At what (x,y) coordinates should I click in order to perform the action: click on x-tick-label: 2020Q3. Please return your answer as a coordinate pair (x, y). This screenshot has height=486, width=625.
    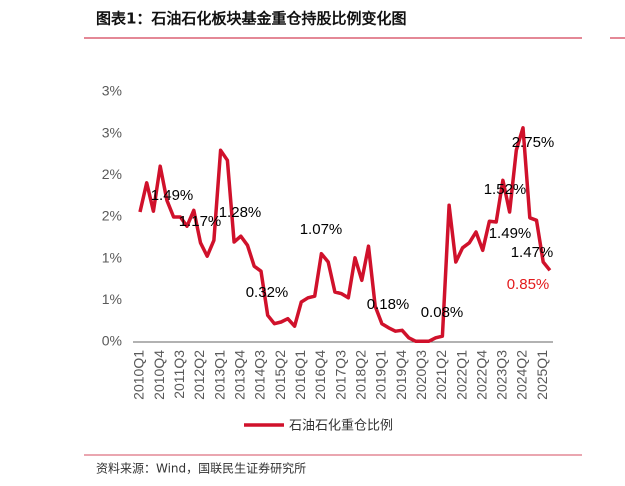
    Looking at the image, I should click on (421, 375).